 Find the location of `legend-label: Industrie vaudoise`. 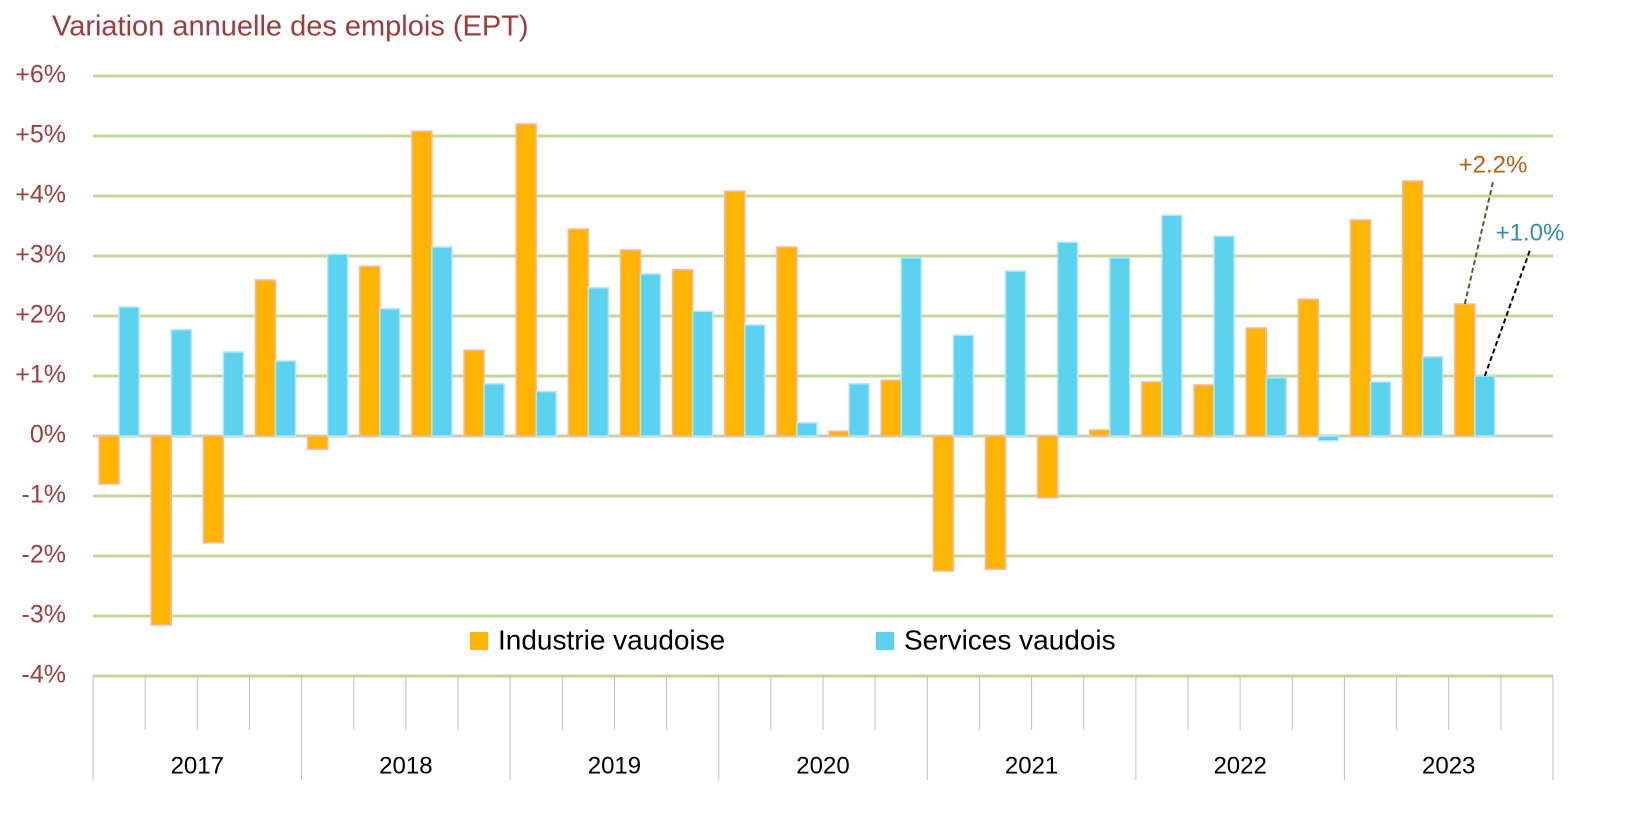

legend-label: Industrie vaudoise is located at coordinates (611, 639).